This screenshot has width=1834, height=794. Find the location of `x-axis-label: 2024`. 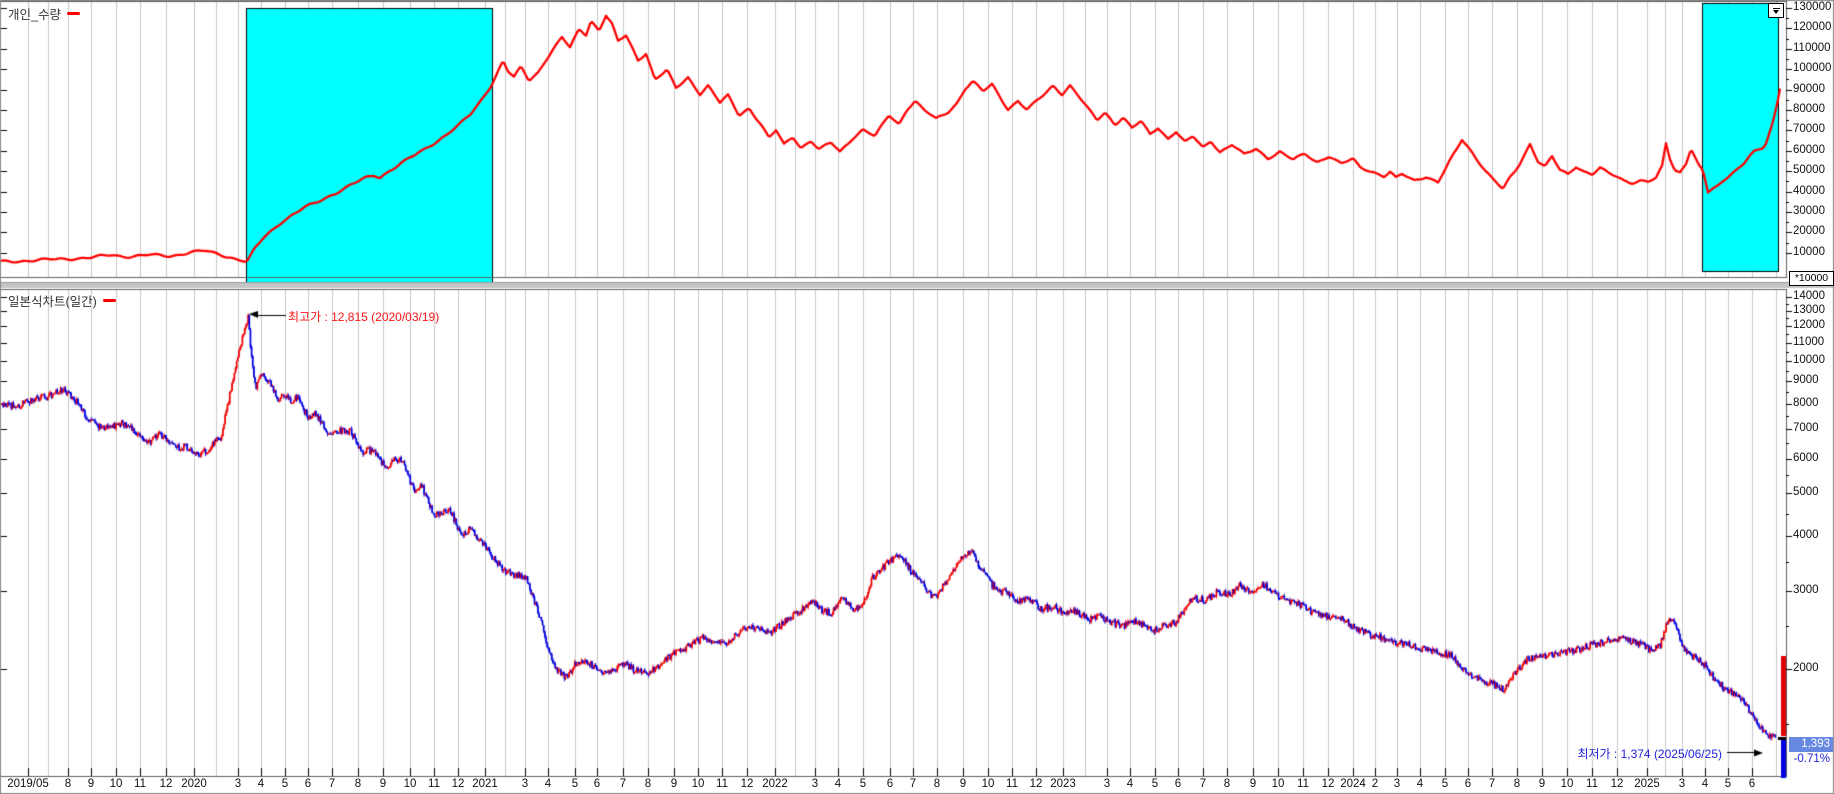

x-axis-label: 2024 is located at coordinates (1353, 784).